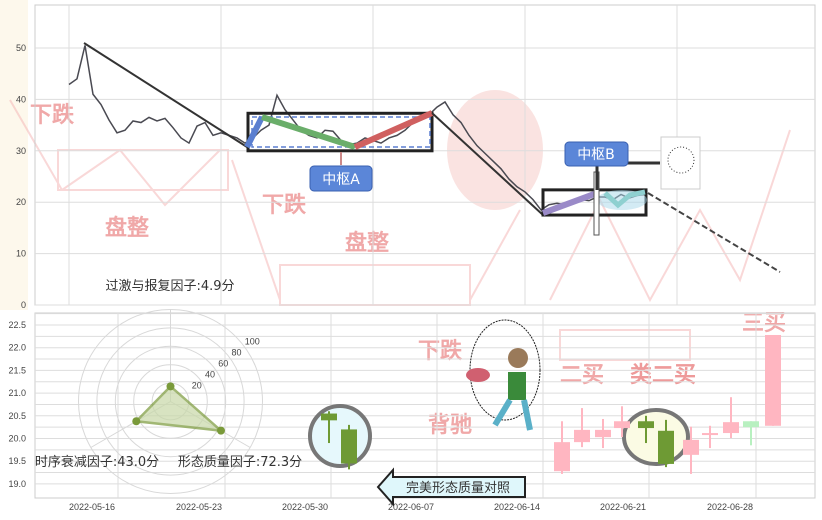 The image size is (822, 520). What do you see at coordinates (623, 507) in the screenshot?
I see `x-tick-label: 2022-06-21` at bounding box center [623, 507].